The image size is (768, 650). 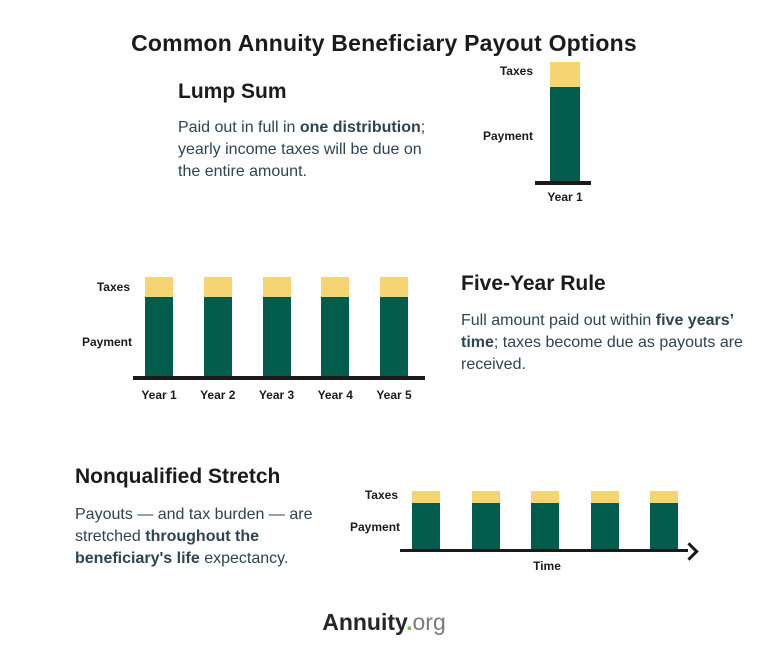 What do you see at coordinates (429, 622) in the screenshot?
I see `logo-suffix-text: org` at bounding box center [429, 622].